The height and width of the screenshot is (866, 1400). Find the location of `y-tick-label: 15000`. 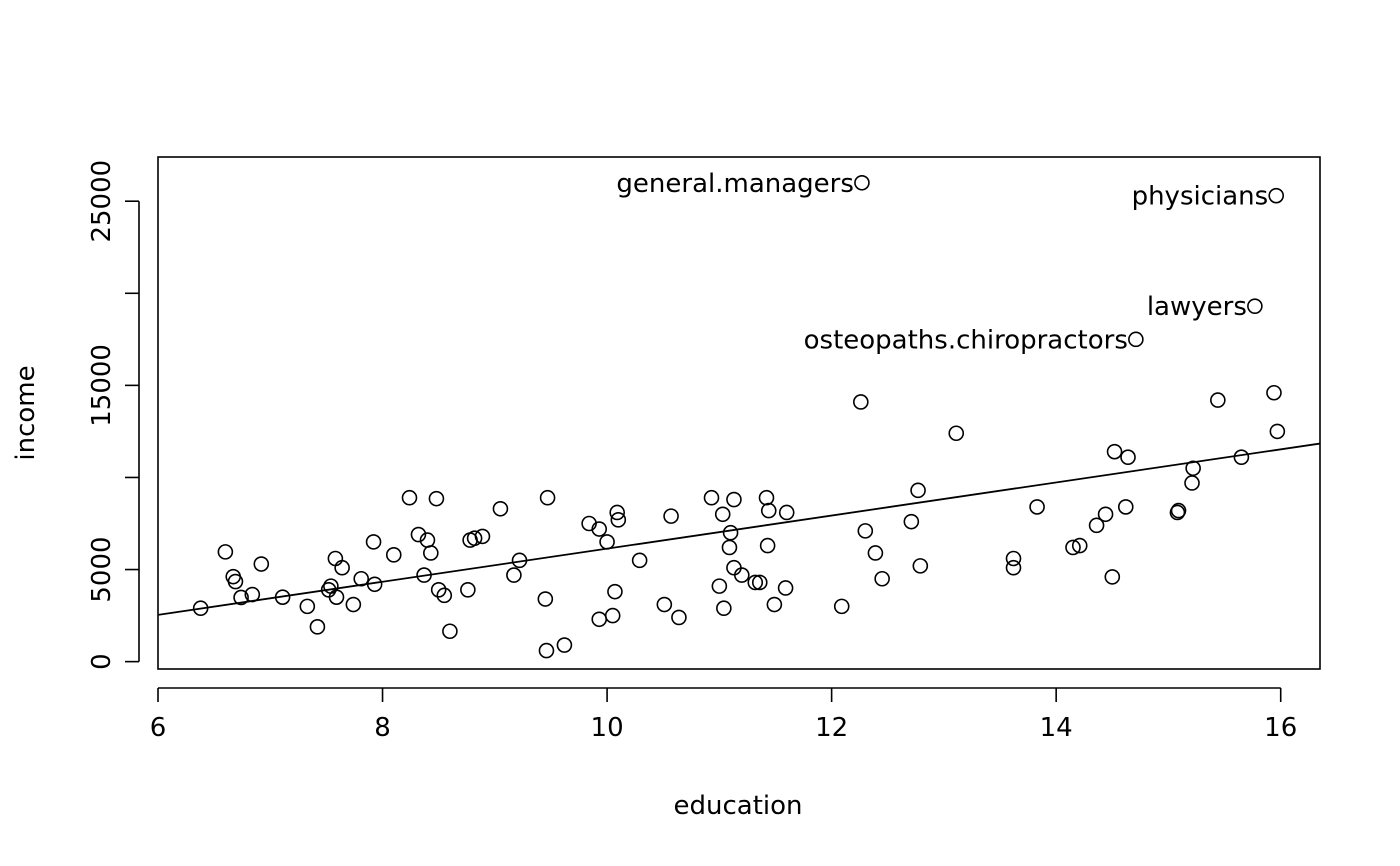

y-tick-label: 15000 is located at coordinates (102, 385).